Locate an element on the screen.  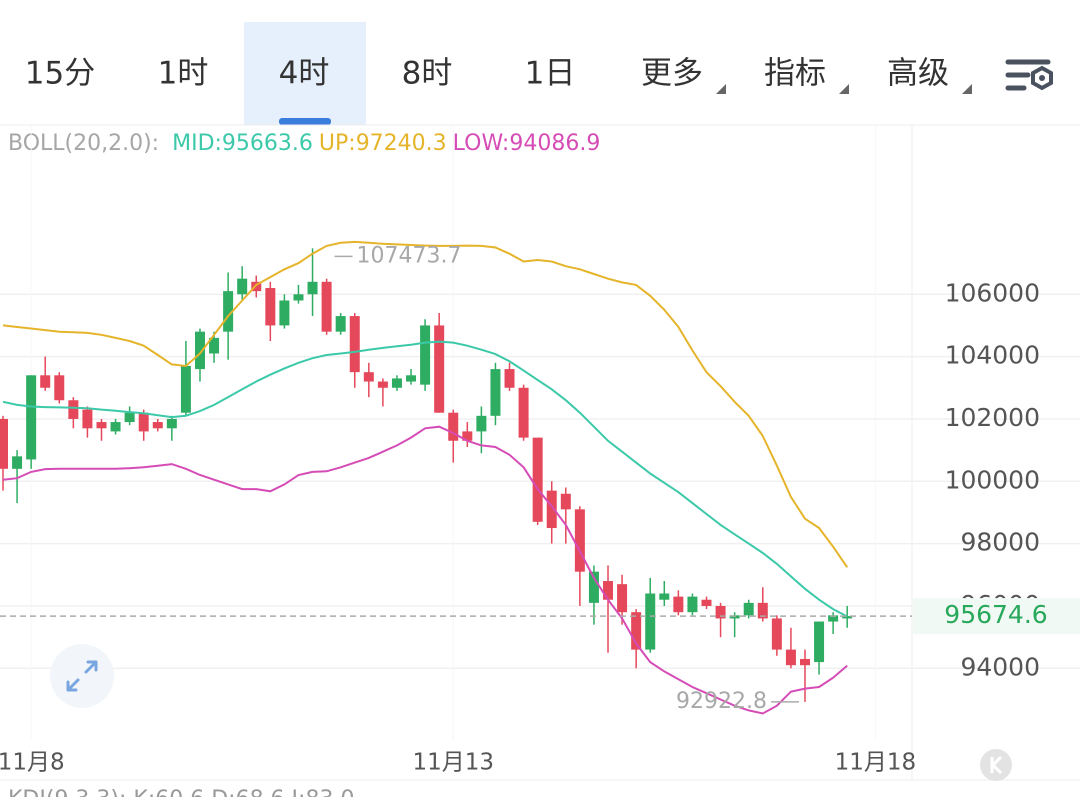
current-price-box is located at coordinates (996, 616).